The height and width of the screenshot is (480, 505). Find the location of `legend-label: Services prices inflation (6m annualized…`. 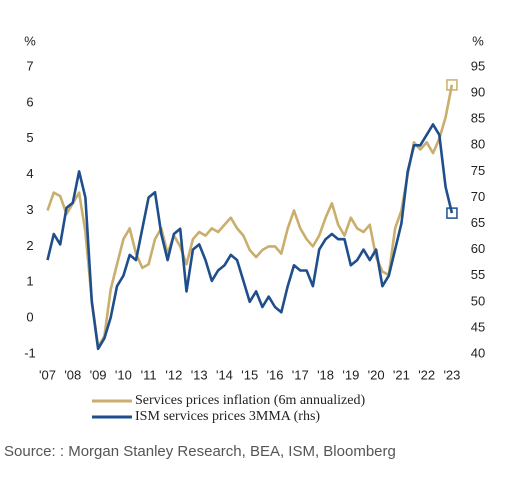

legend-label: Services prices inflation (6m annualized… is located at coordinates (250, 400).